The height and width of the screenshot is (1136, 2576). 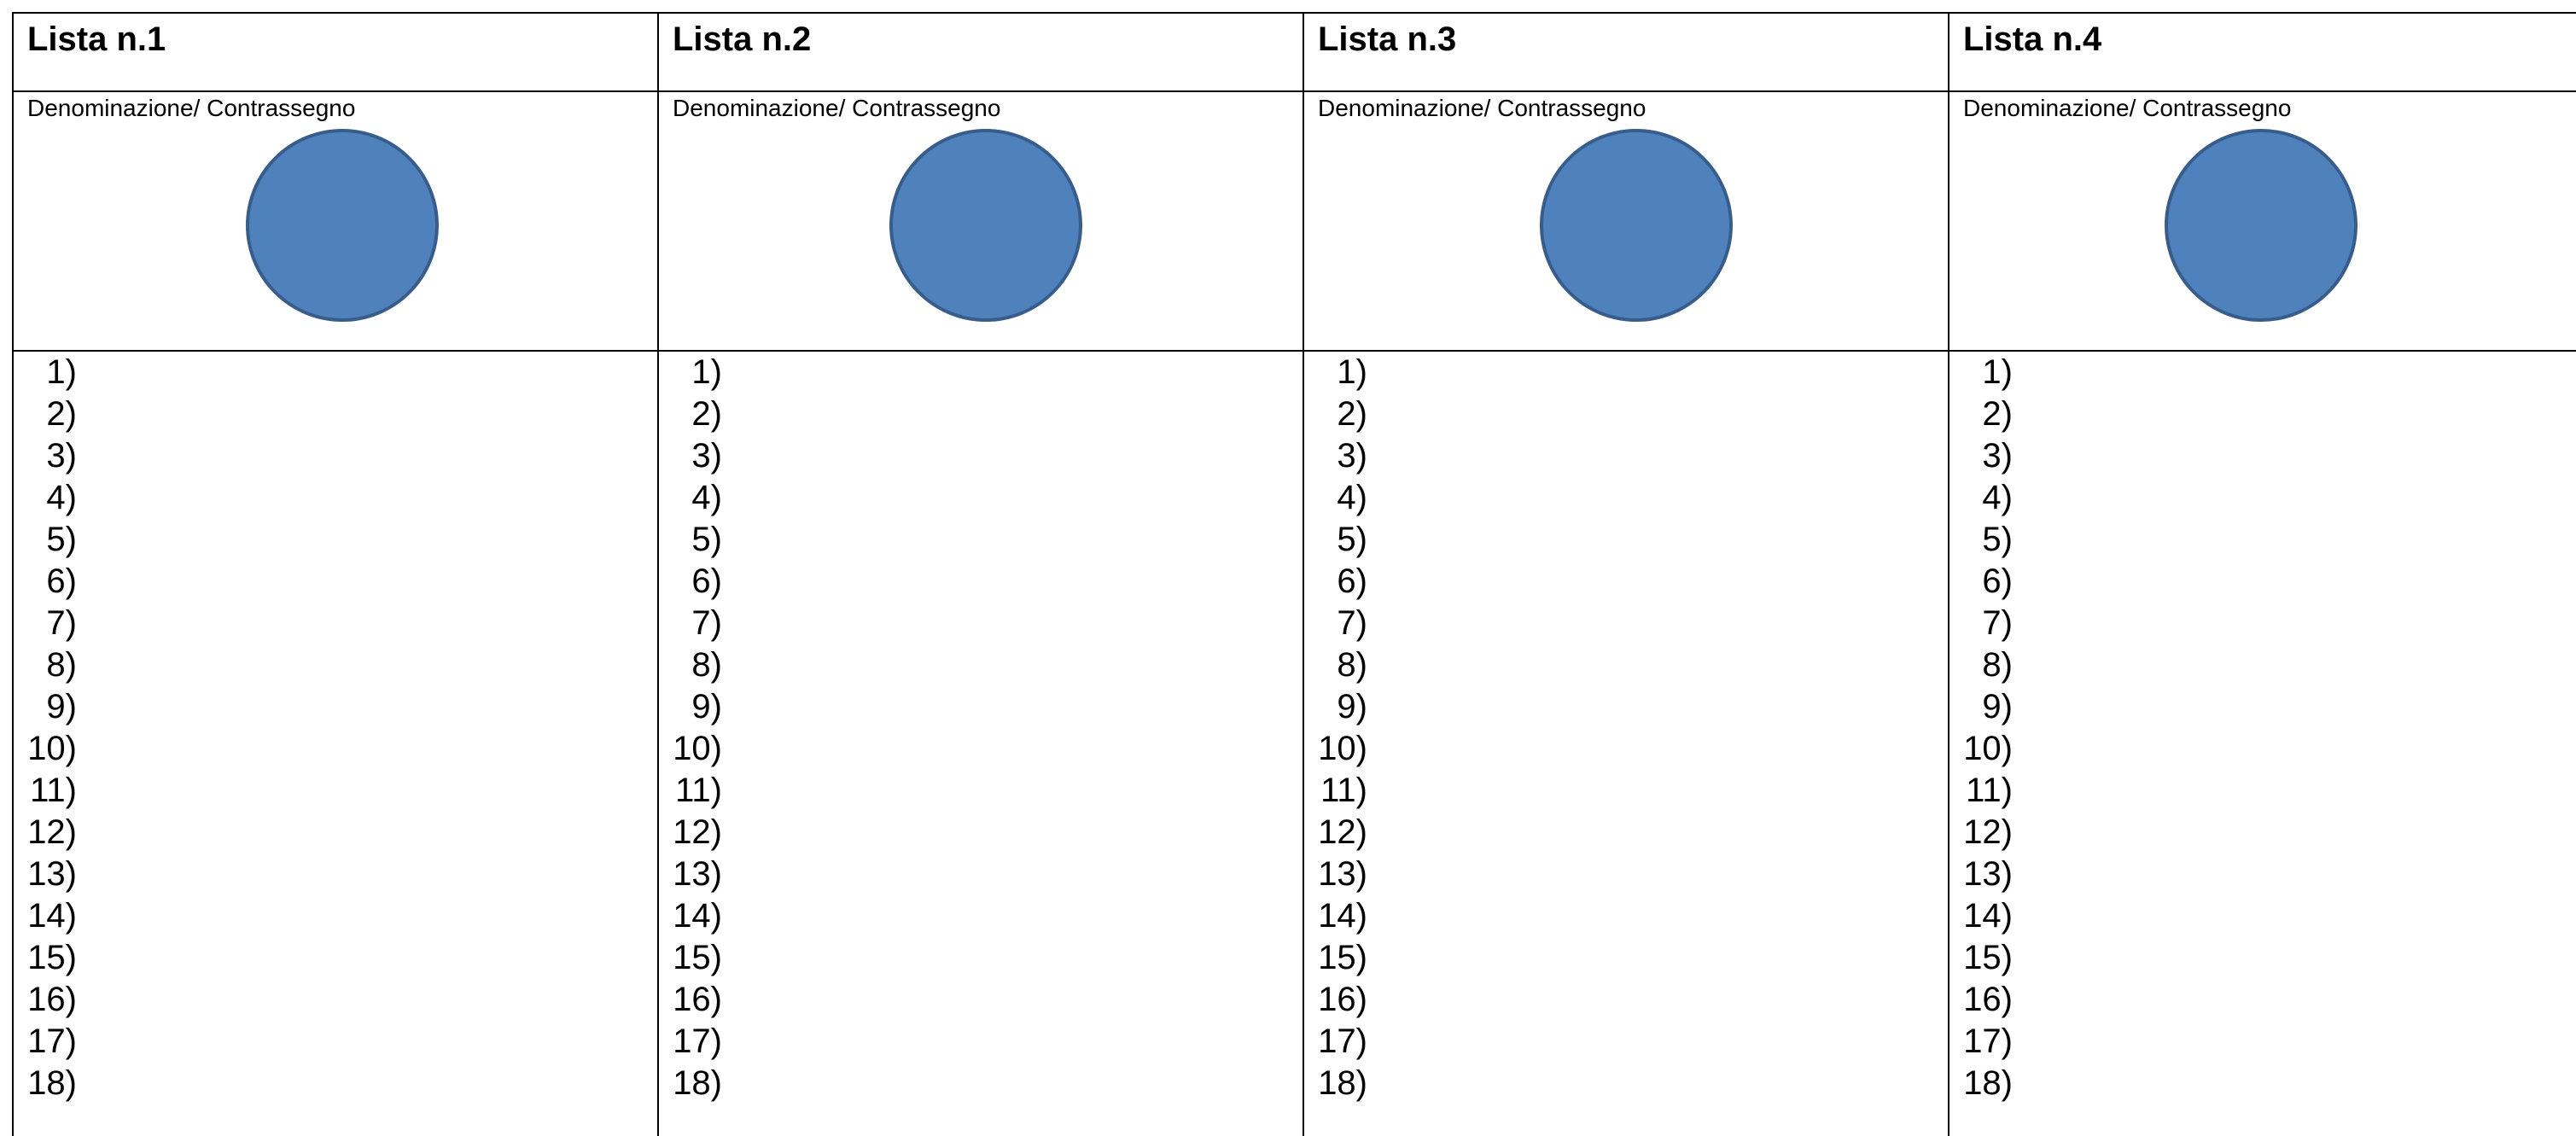 I want to click on header-divider, so click(x=1294, y=91).